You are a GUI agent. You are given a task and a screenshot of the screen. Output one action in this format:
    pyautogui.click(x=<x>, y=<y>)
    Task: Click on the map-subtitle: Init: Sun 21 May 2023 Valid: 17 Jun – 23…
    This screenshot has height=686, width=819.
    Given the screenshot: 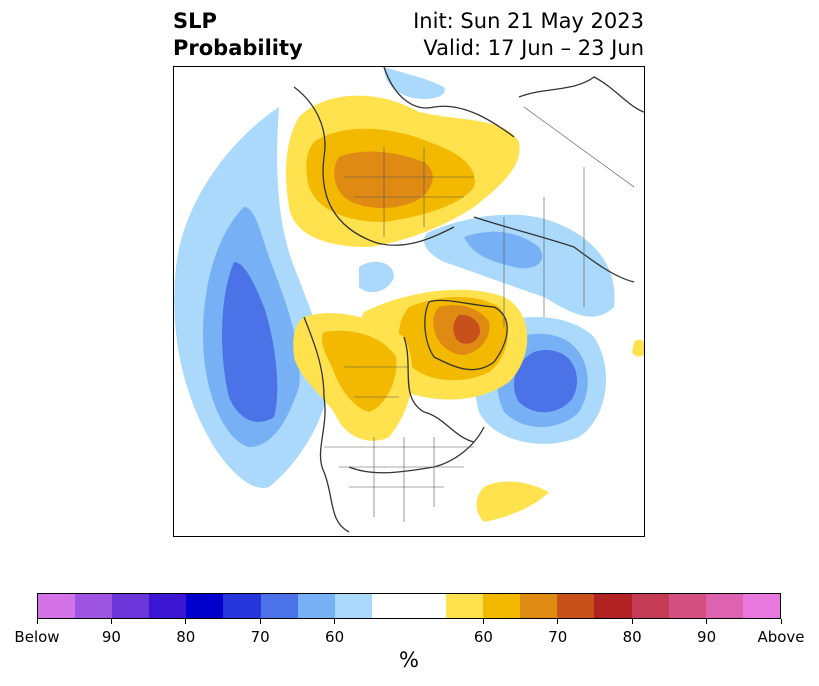 What is the action you would take?
    pyautogui.click(x=528, y=35)
    